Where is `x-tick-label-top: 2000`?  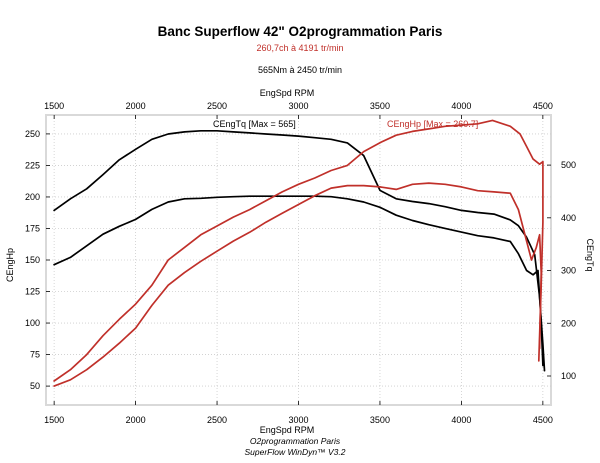 x-tick-label-top: 2000 is located at coordinates (136, 106).